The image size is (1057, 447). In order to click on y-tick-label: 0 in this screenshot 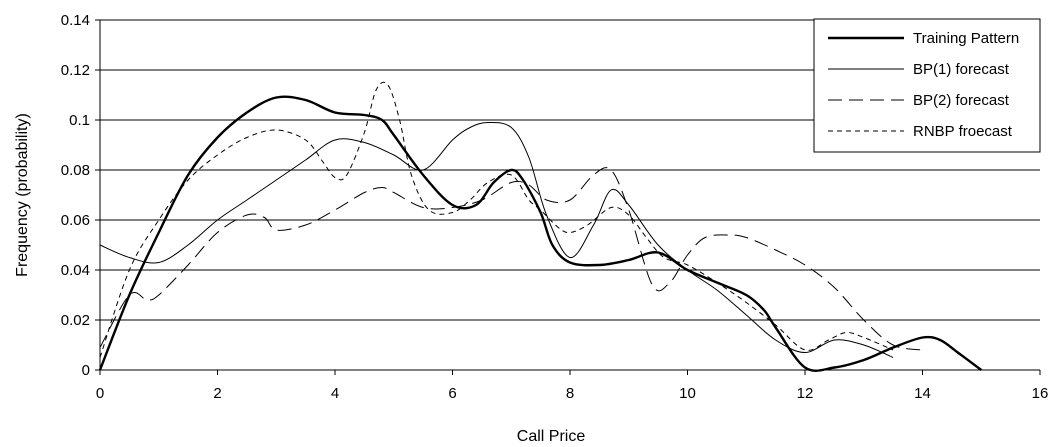, I will do `click(86, 370)`.